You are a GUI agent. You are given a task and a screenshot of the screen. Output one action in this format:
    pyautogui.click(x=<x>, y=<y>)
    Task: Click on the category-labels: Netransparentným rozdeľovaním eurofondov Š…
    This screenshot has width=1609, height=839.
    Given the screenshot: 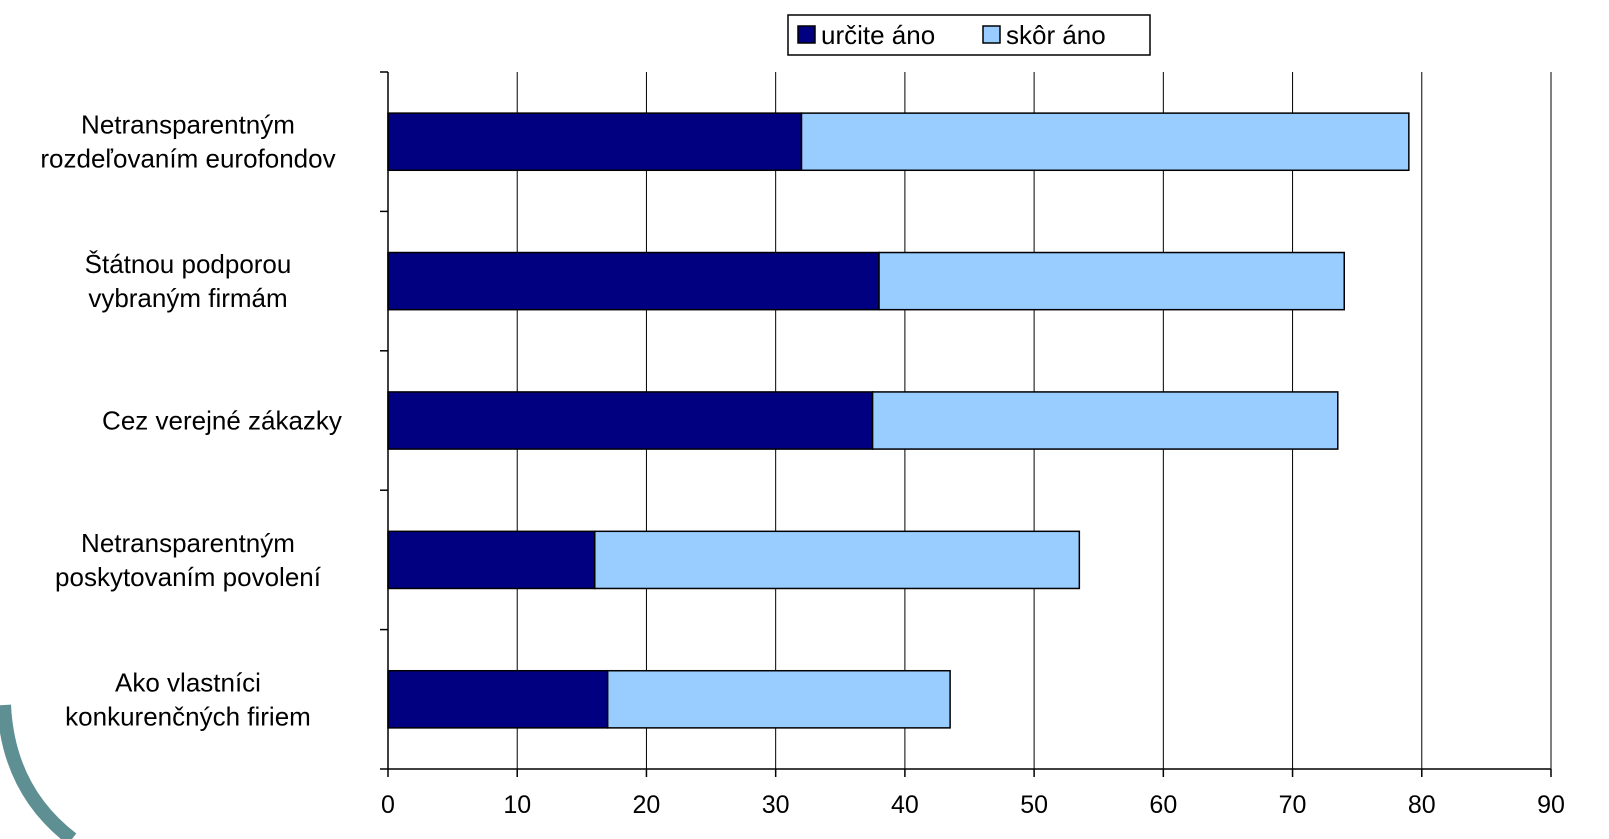 What is the action you would take?
    pyautogui.click(x=191, y=421)
    